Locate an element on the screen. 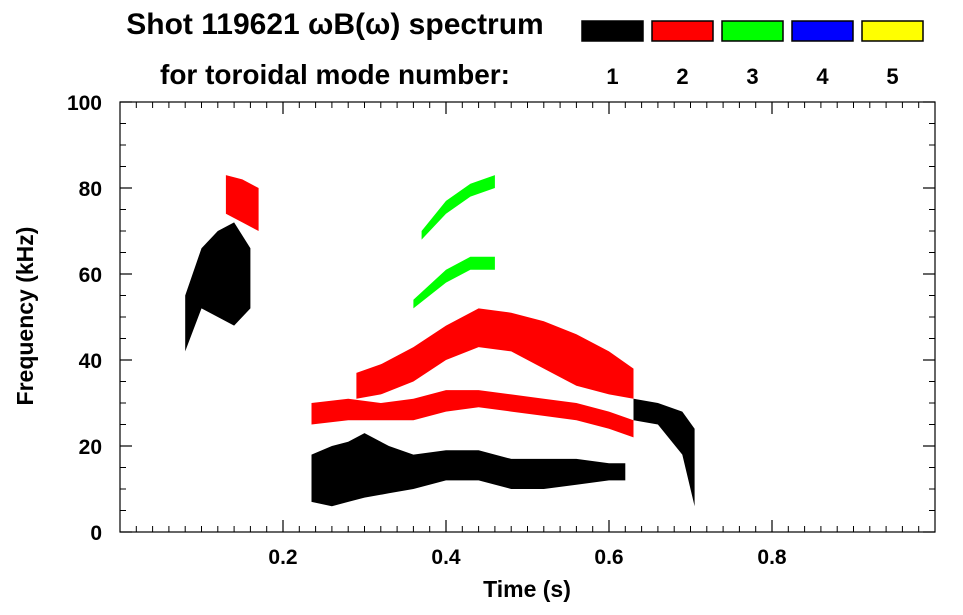 The image size is (963, 615). legend-label-mode-2: 2 is located at coordinates (682, 76).